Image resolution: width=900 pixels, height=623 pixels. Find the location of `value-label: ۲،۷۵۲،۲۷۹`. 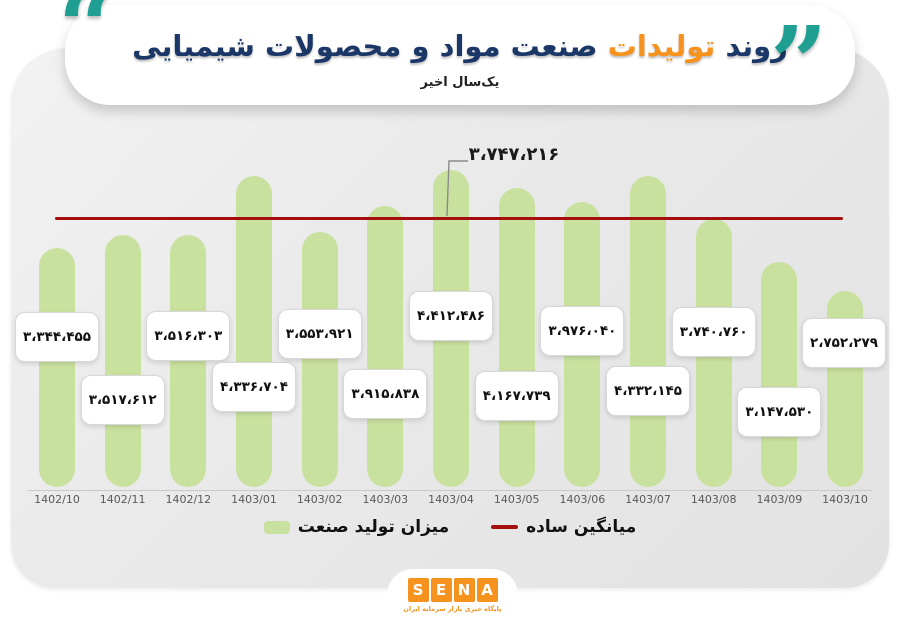

value-label: ۲،۷۵۲،۲۷۹ is located at coordinates (844, 343).